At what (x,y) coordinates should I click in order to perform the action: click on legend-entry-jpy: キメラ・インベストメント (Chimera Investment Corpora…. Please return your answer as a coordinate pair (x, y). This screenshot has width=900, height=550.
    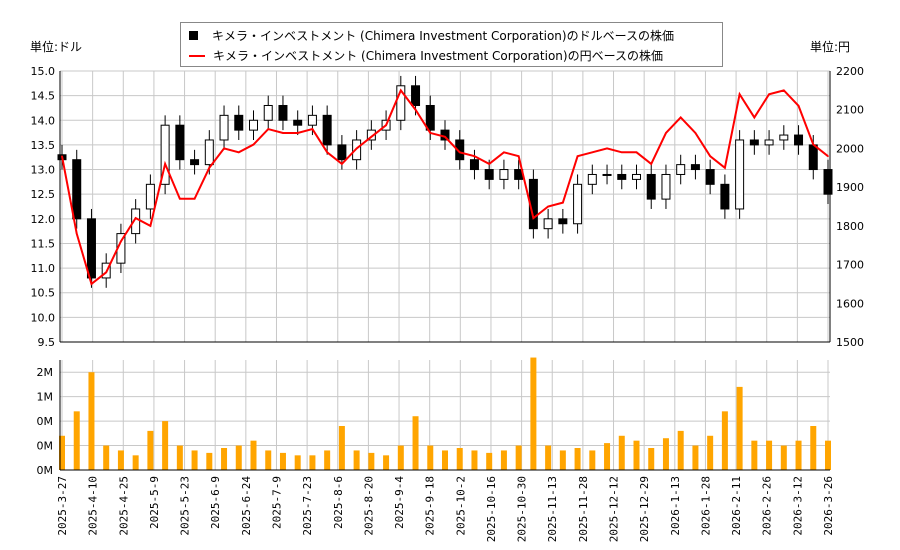
    Looking at the image, I should click on (426, 55).